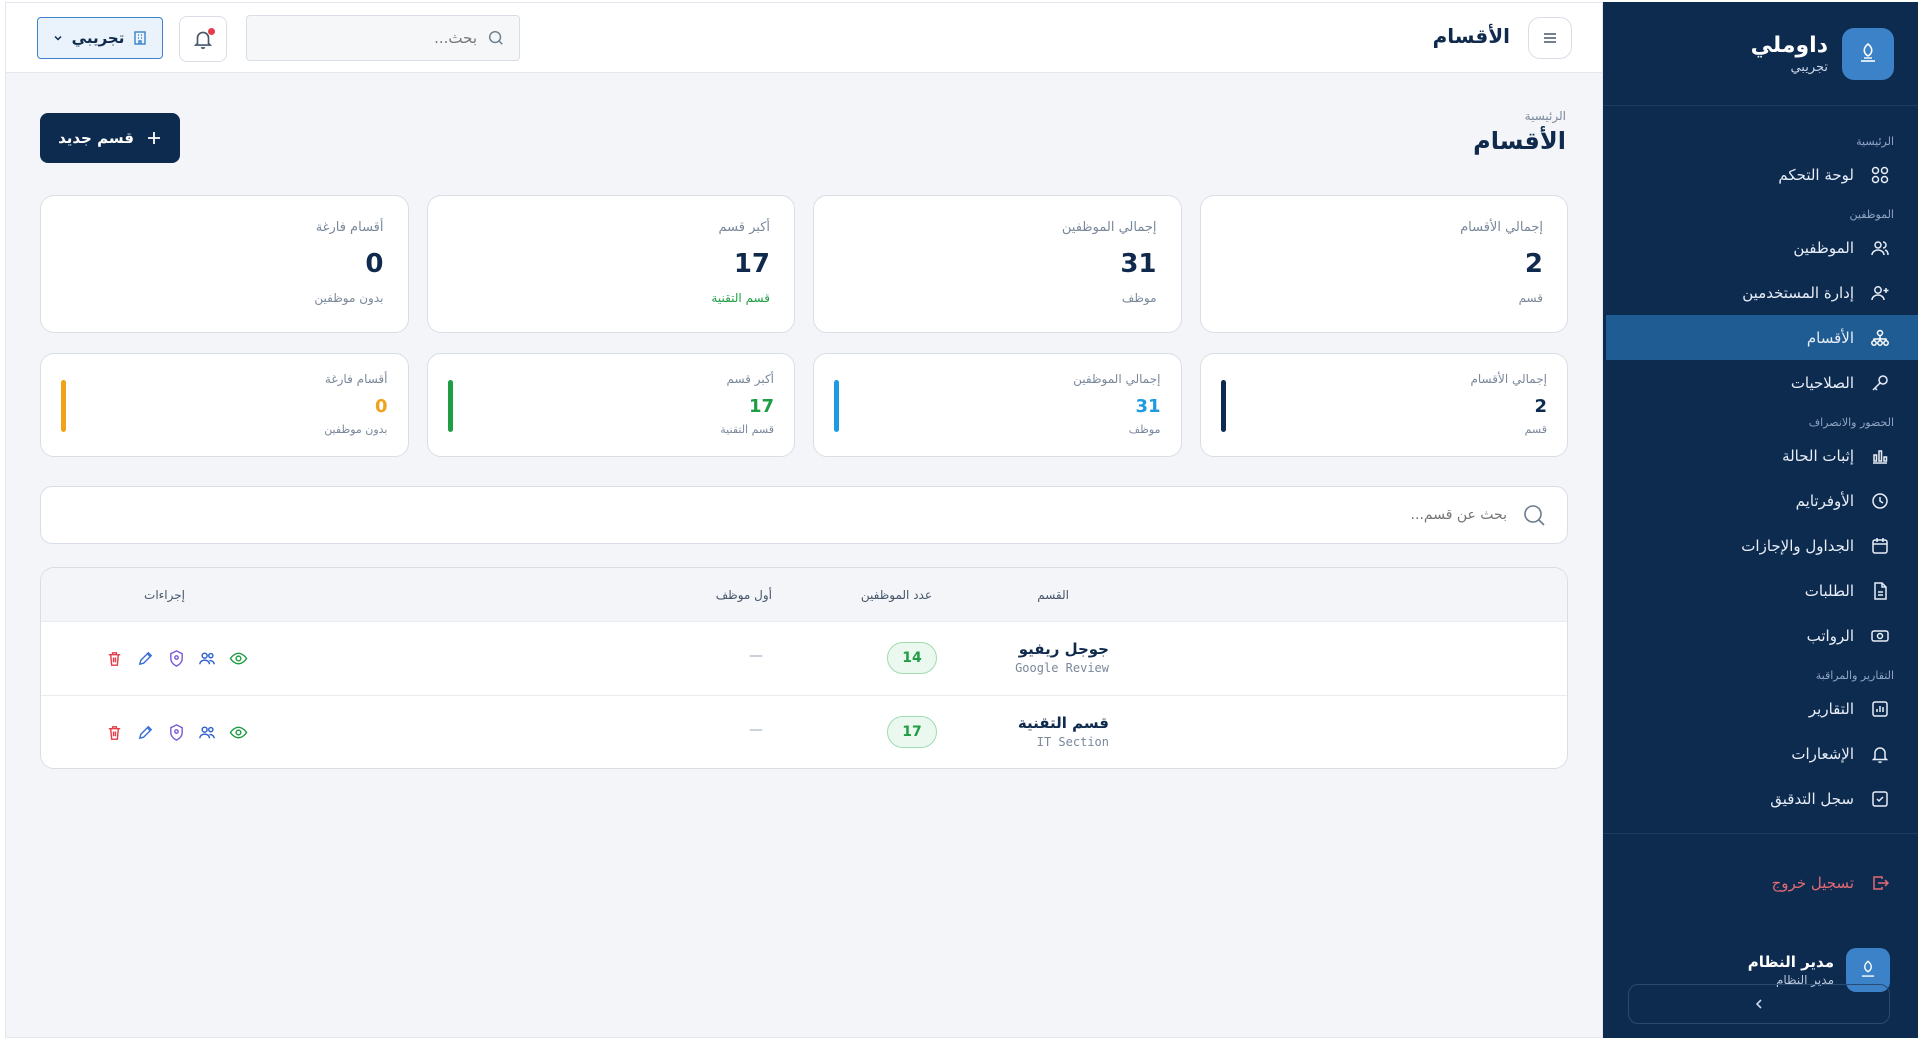 The height and width of the screenshot is (1042, 1918). What do you see at coordinates (96, 138) in the screenshot?
I see `new-department-label: قسم جديد` at bounding box center [96, 138].